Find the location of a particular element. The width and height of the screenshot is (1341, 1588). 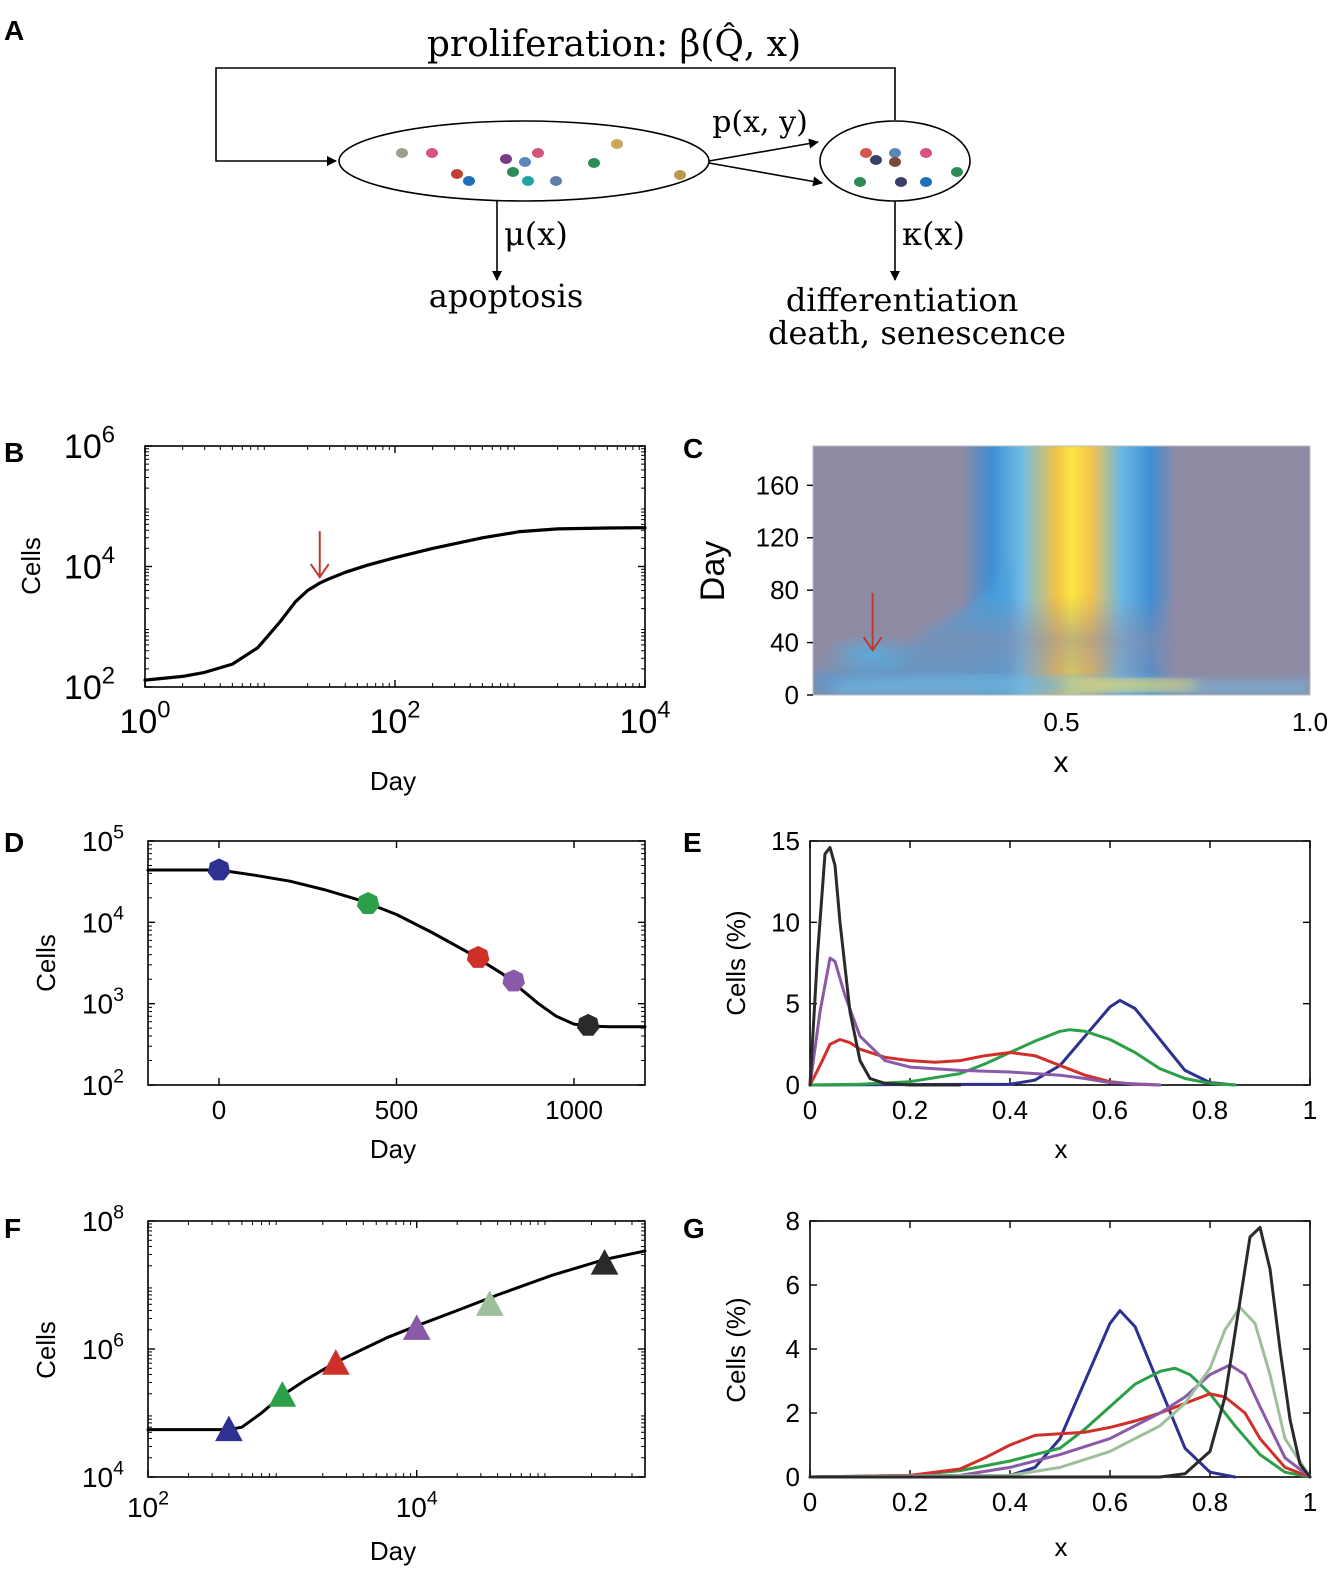

x-tick-label-e: 1 is located at coordinates (1310, 1110).